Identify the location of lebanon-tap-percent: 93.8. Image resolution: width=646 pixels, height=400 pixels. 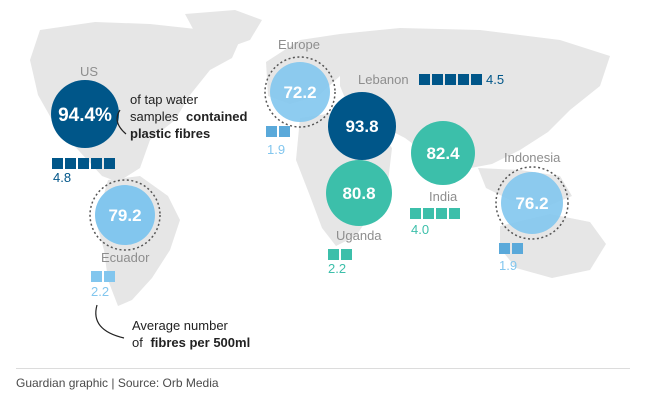
(361, 126).